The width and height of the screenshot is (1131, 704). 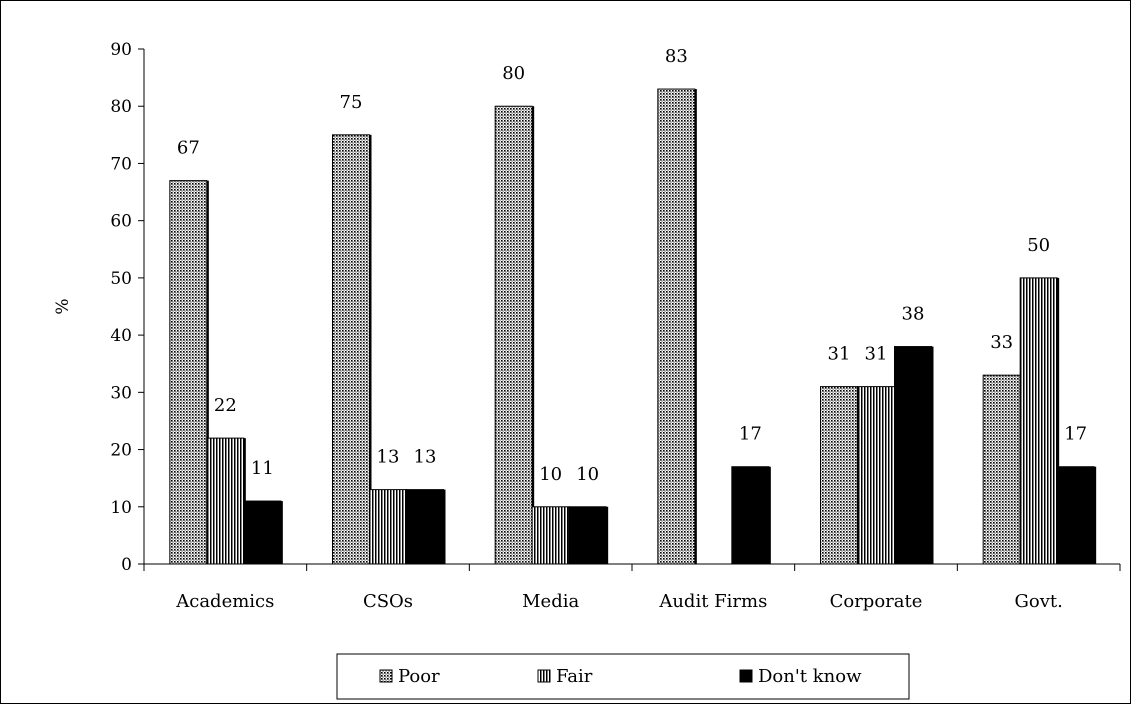 I want to click on y-tick-label: 70, so click(x=121, y=164).